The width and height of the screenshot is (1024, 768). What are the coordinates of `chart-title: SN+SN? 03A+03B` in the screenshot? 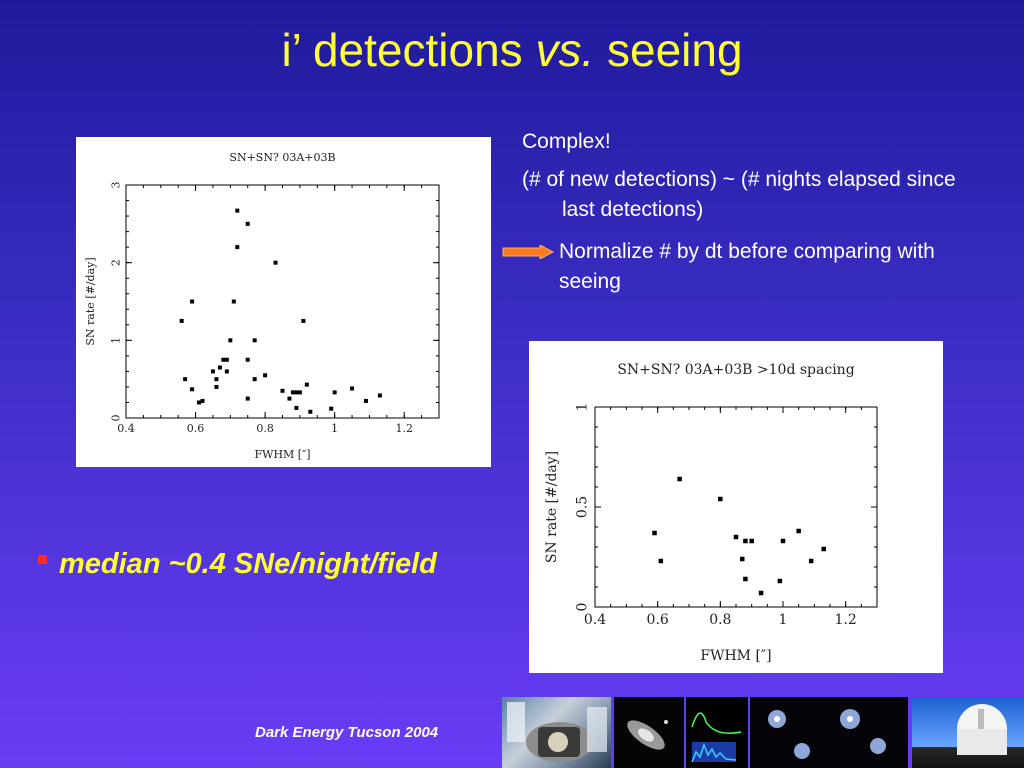 It's located at (282, 157).